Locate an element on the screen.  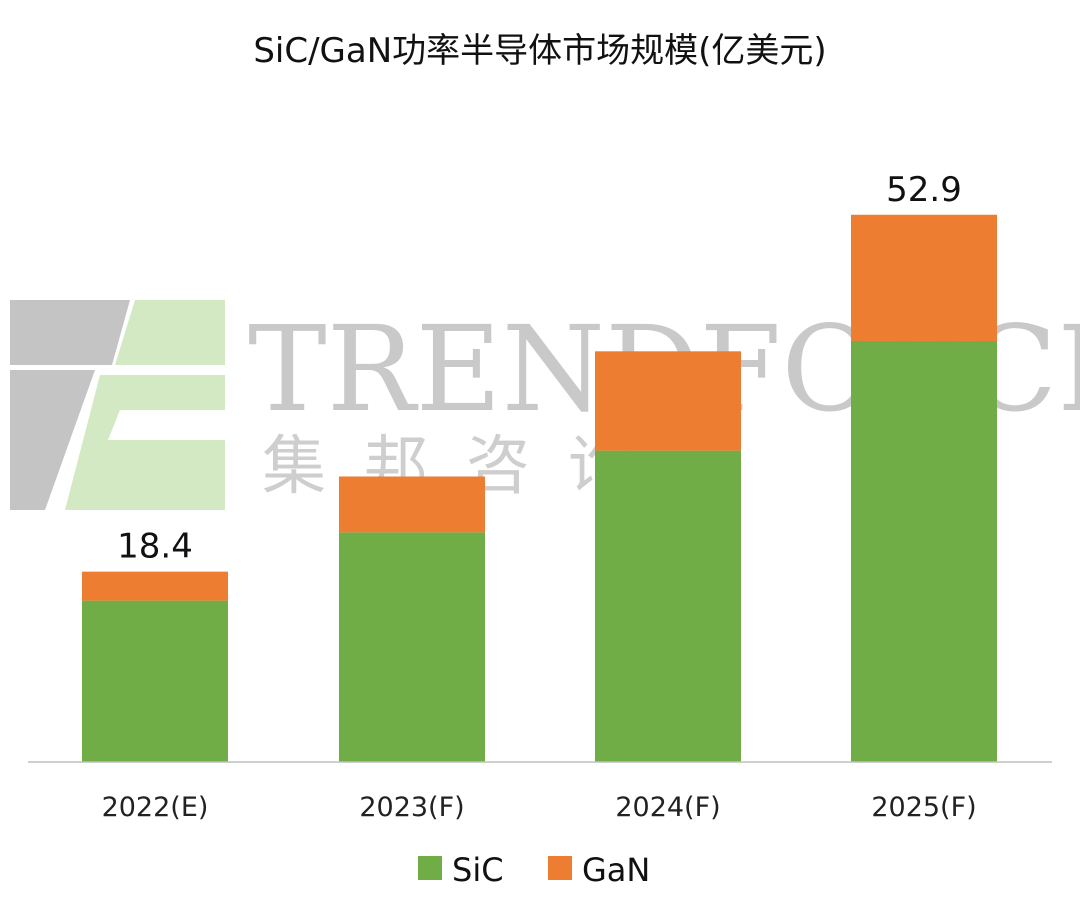
x-tick-label: 2024(F) is located at coordinates (667, 807).